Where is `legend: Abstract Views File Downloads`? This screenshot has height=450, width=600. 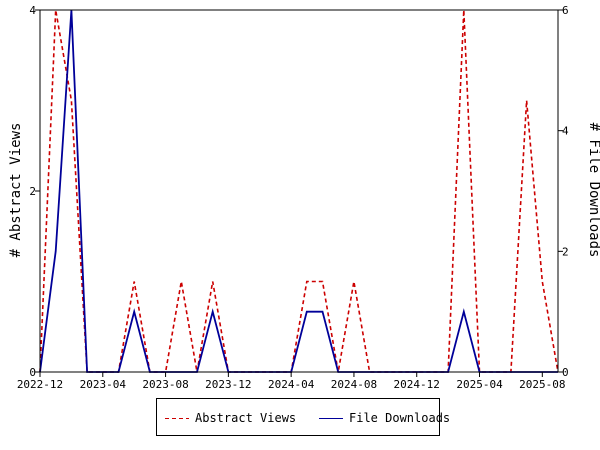 legend: Abstract Views File Downloads is located at coordinates (303, 417).